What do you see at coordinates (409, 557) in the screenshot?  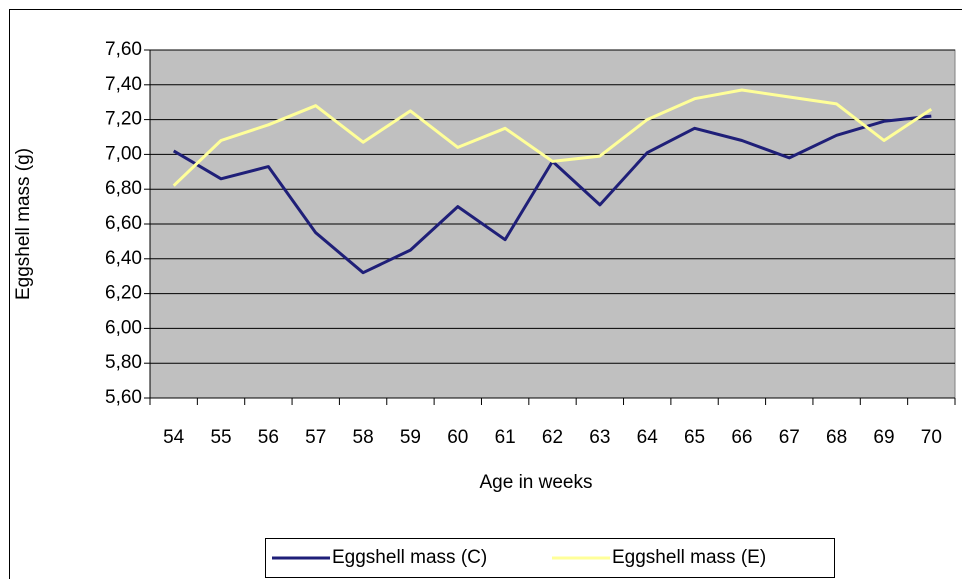 I see `legend-label: Eggshell mass (C)` at bounding box center [409, 557].